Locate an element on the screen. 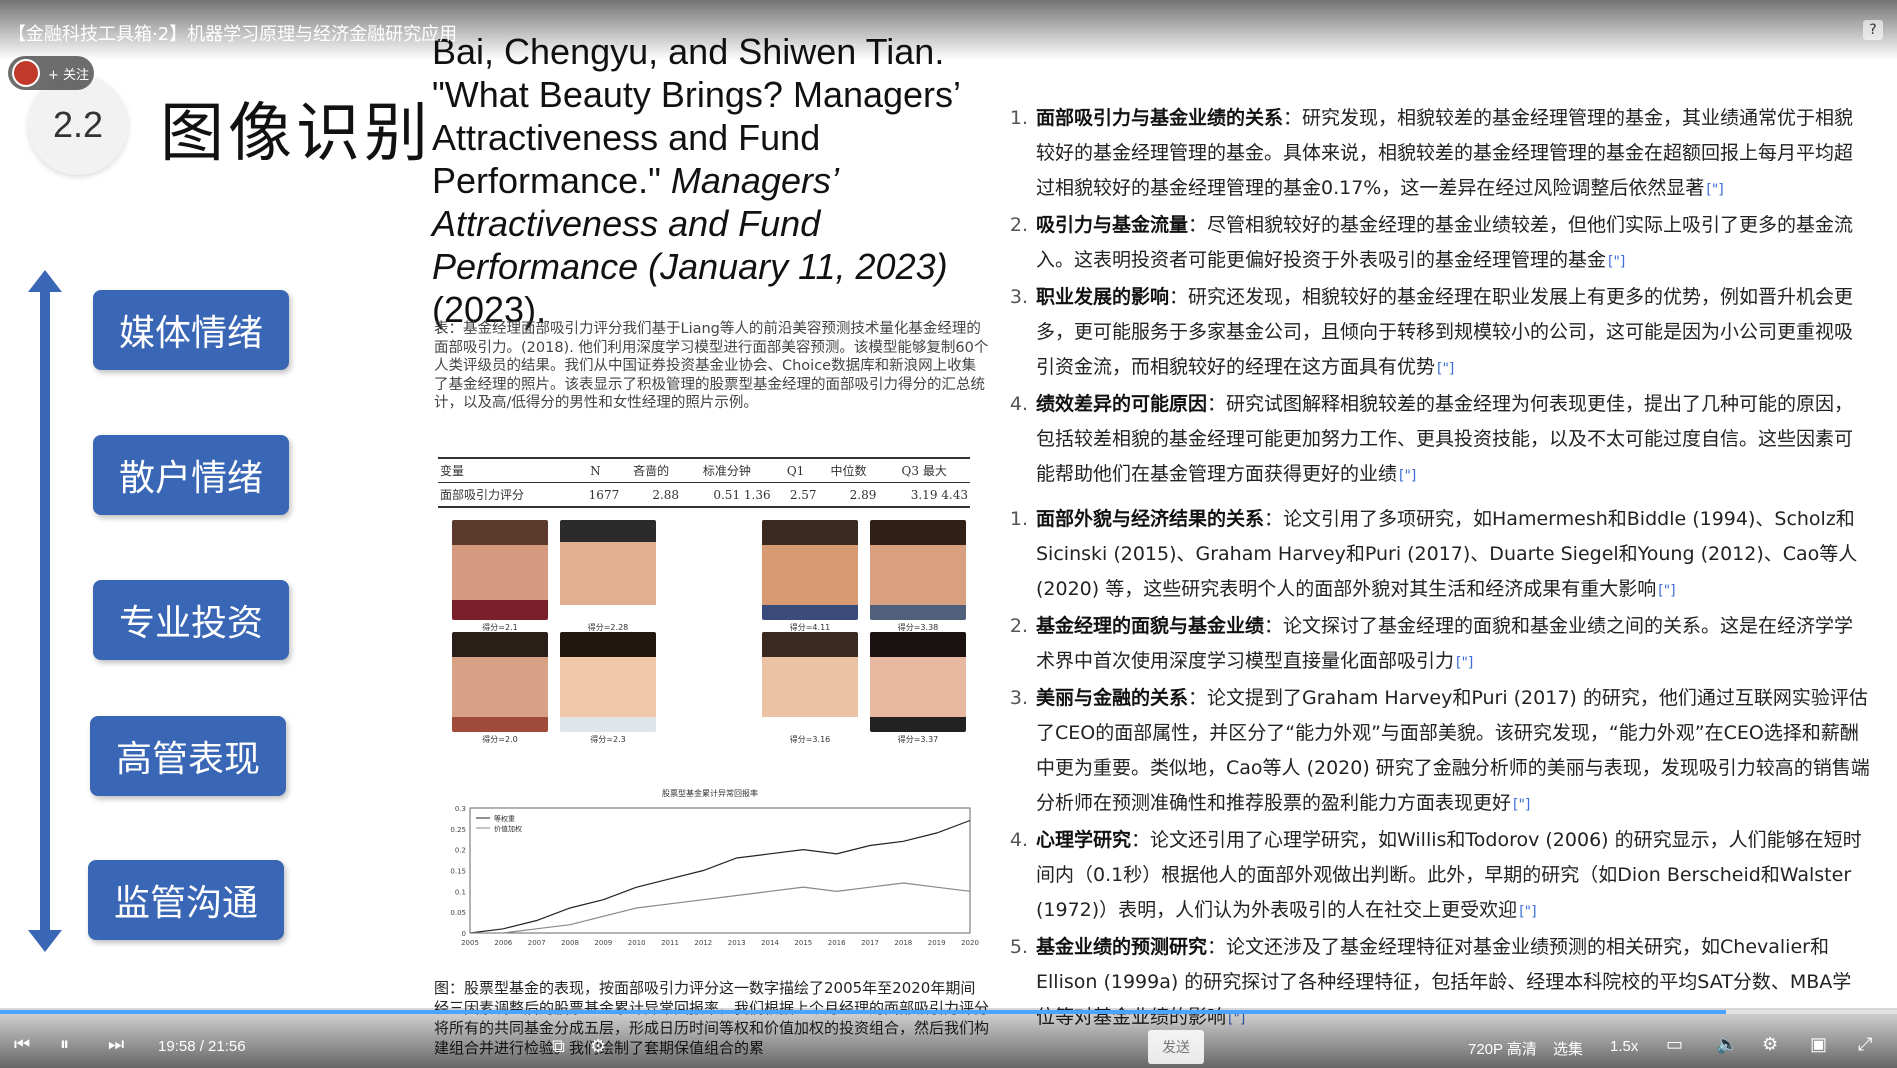 This screenshot has height=1068, width=1897. speed-button: 1.5x is located at coordinates (1624, 1046).